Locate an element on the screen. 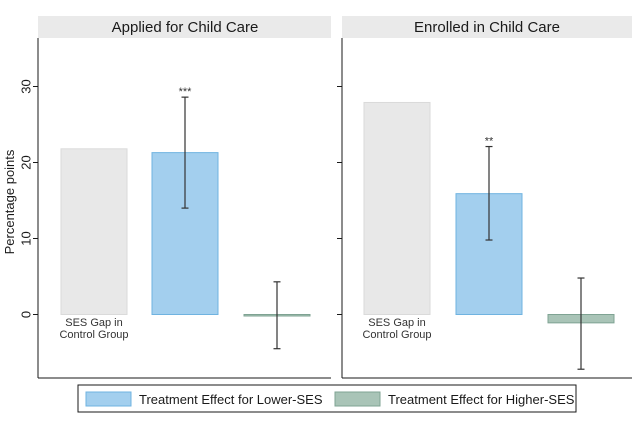 The width and height of the screenshot is (640, 427). legend-label-lower-ses: Treatment Effect for Lower-SES is located at coordinates (231, 399).